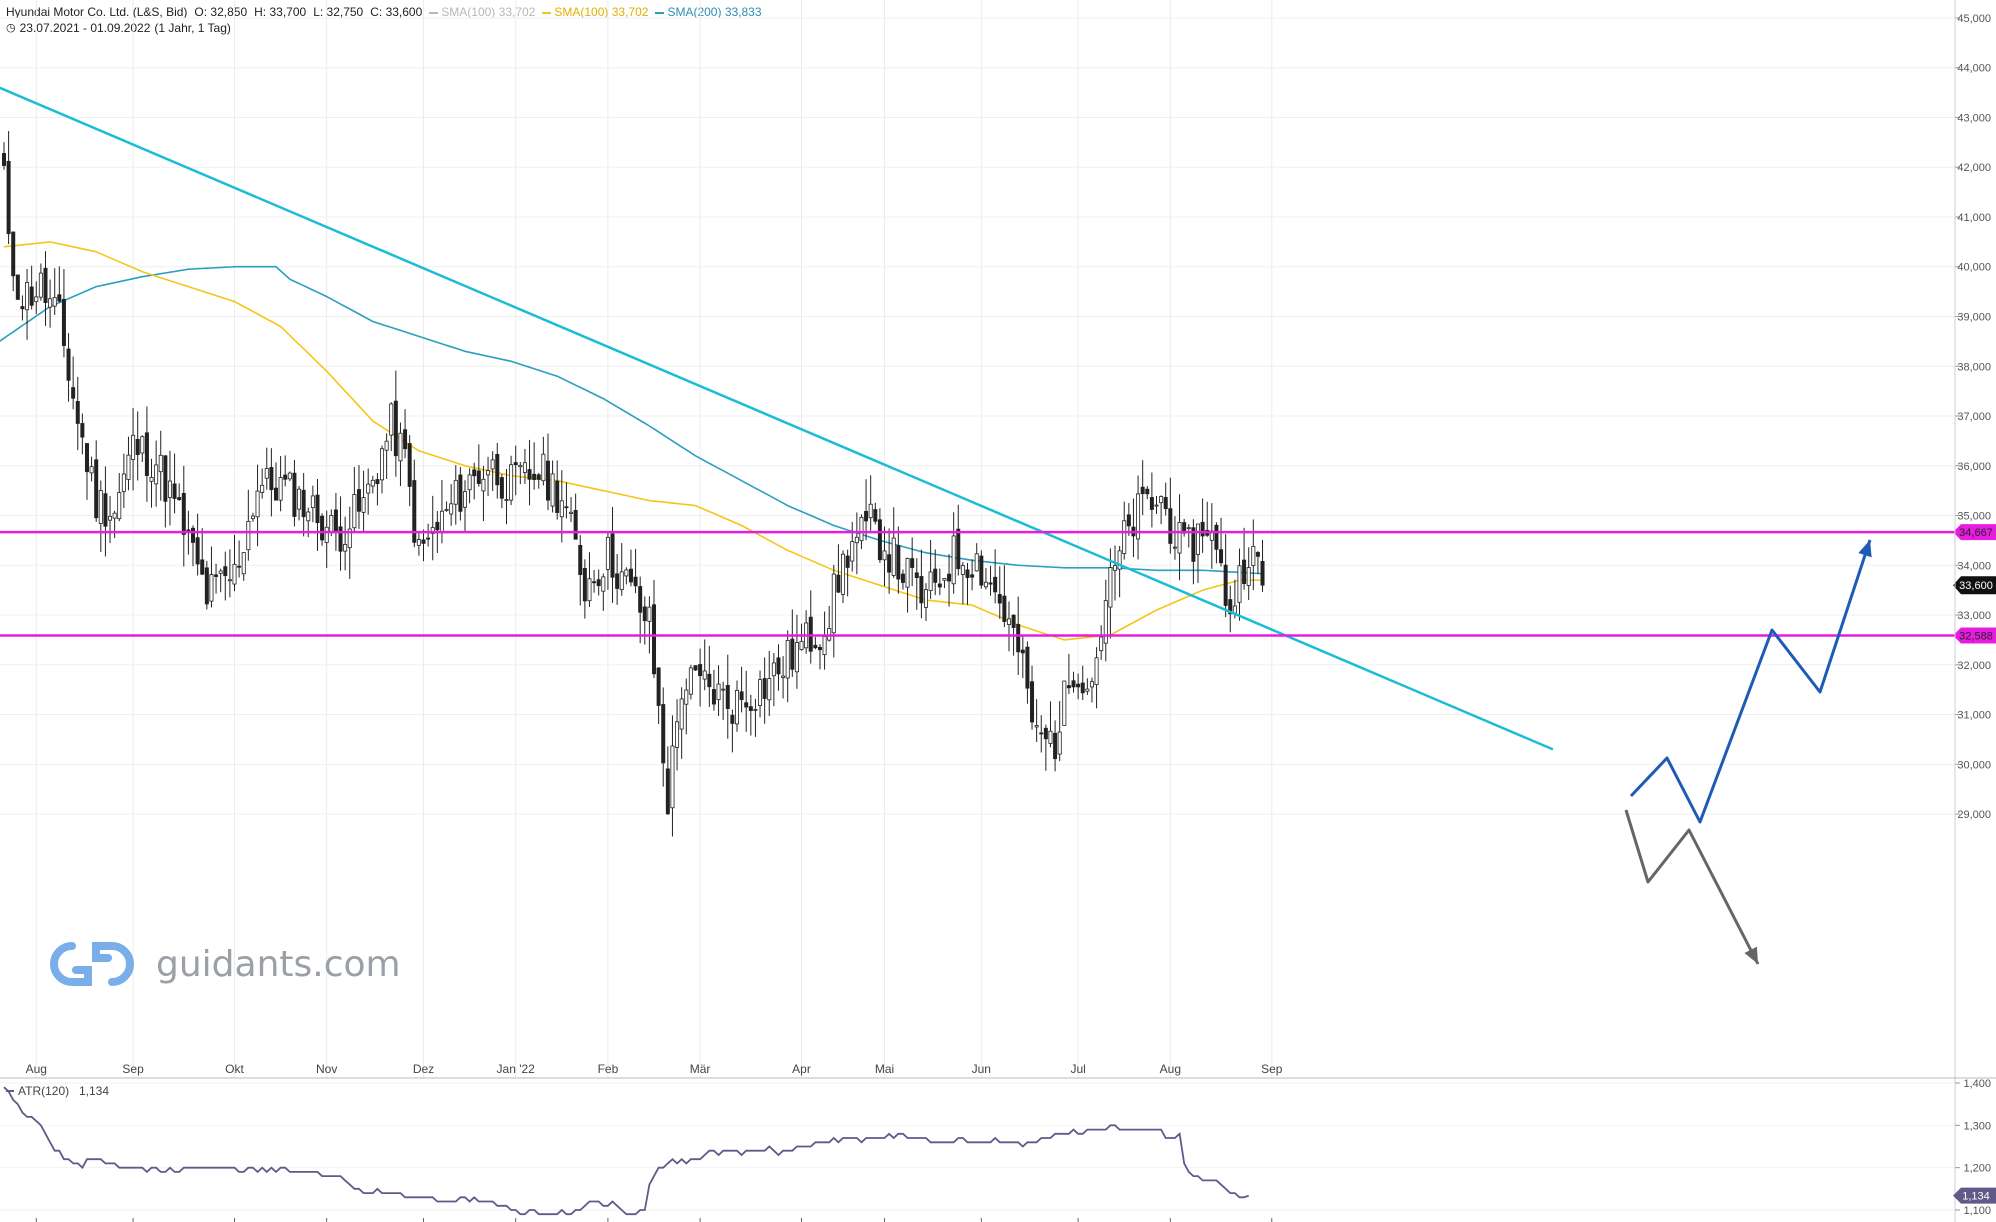  What do you see at coordinates (1974, 616) in the screenshot?
I see `y-tick-label: 33,000` at bounding box center [1974, 616].